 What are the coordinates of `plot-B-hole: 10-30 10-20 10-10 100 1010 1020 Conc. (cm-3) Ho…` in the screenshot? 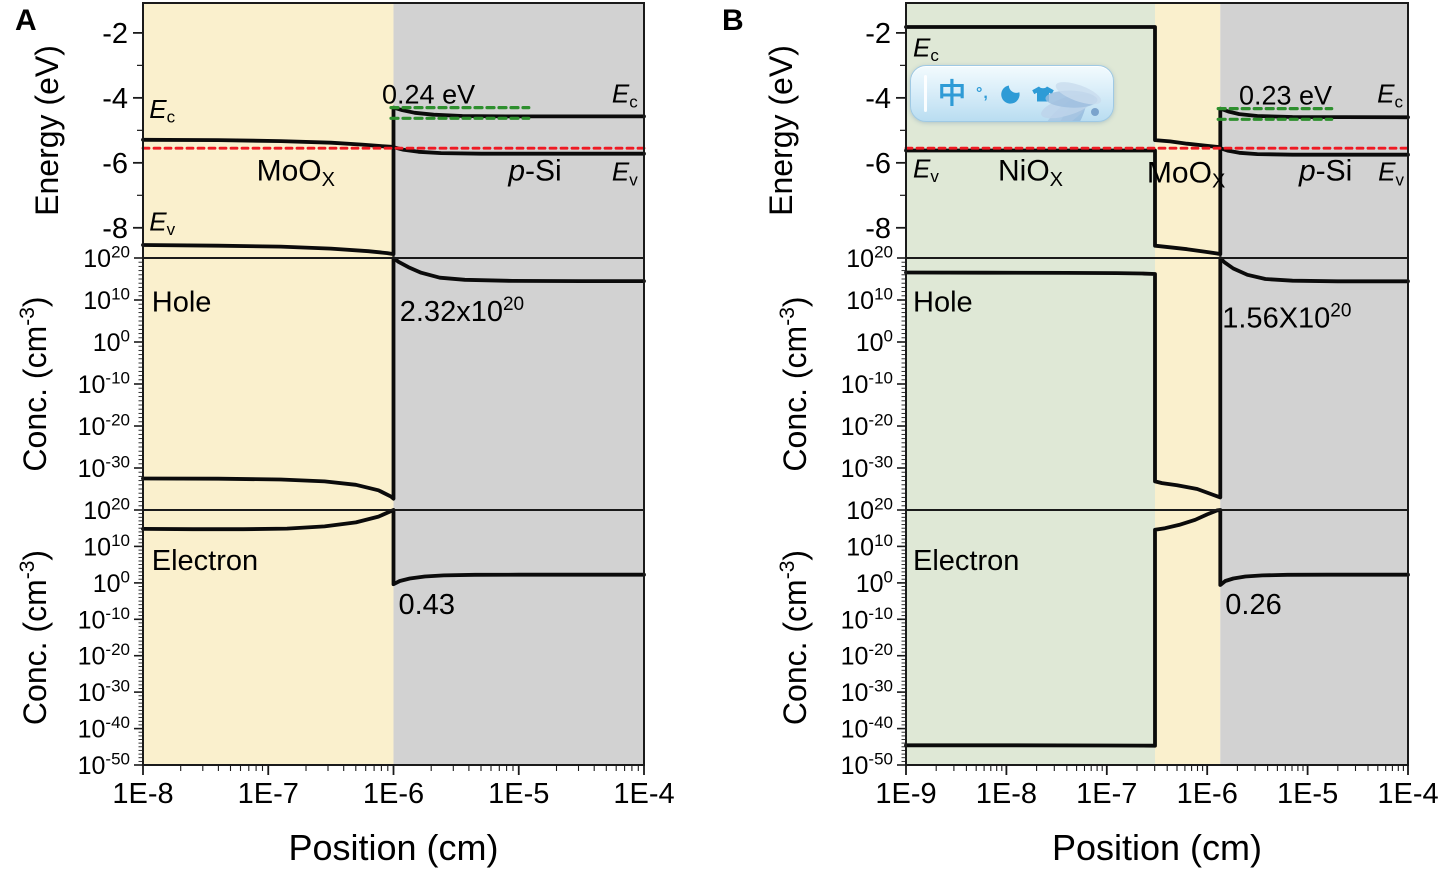 It's located at (1093, 377).